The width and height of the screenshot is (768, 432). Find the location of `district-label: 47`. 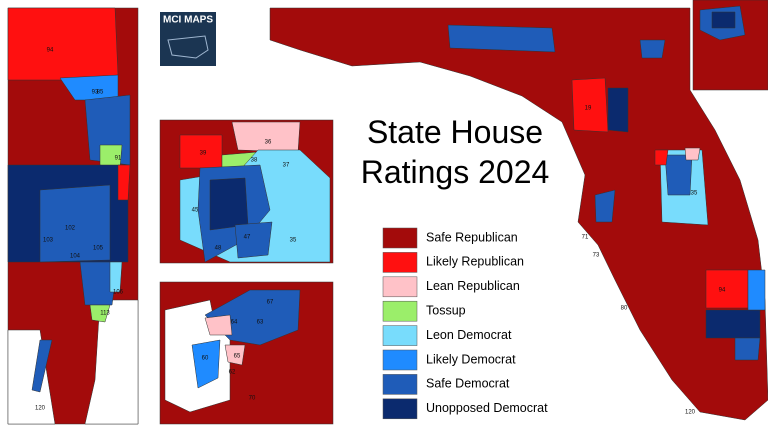

district-label: 47 is located at coordinates (247, 238).